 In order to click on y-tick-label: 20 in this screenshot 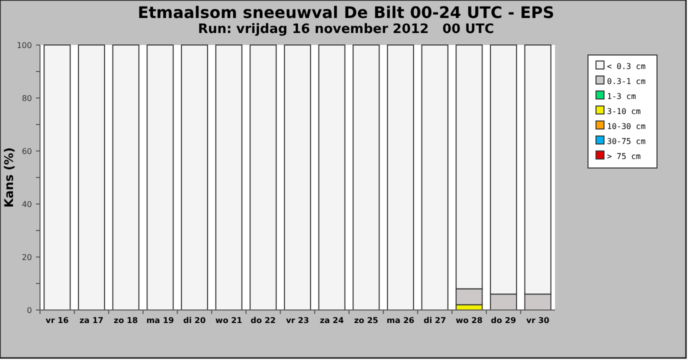, I will do `click(27, 257)`.